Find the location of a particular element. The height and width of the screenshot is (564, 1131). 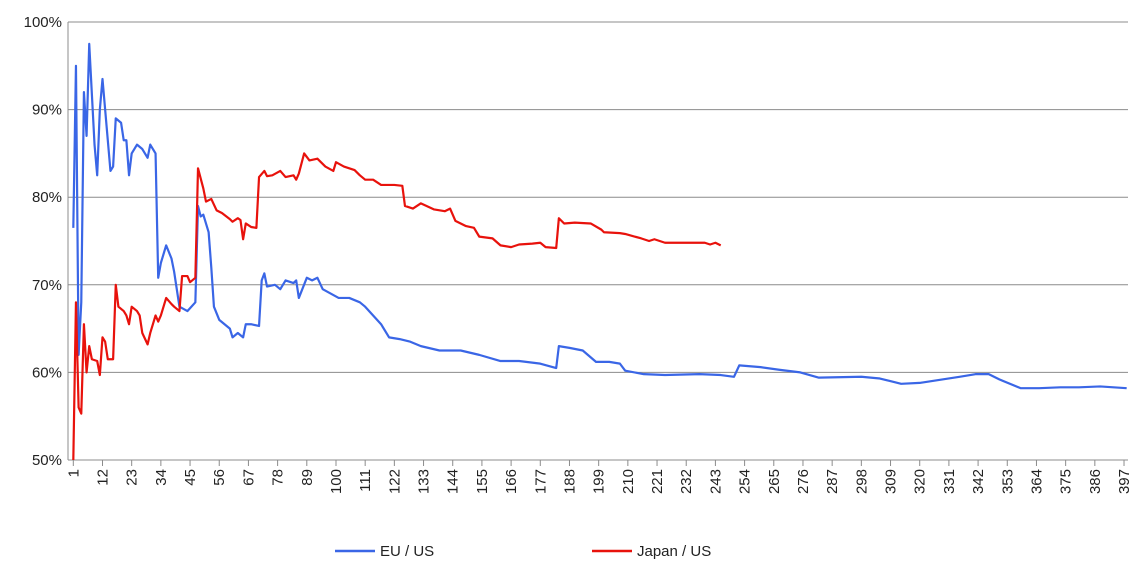

y-tick-label: 70% is located at coordinates (47, 285).